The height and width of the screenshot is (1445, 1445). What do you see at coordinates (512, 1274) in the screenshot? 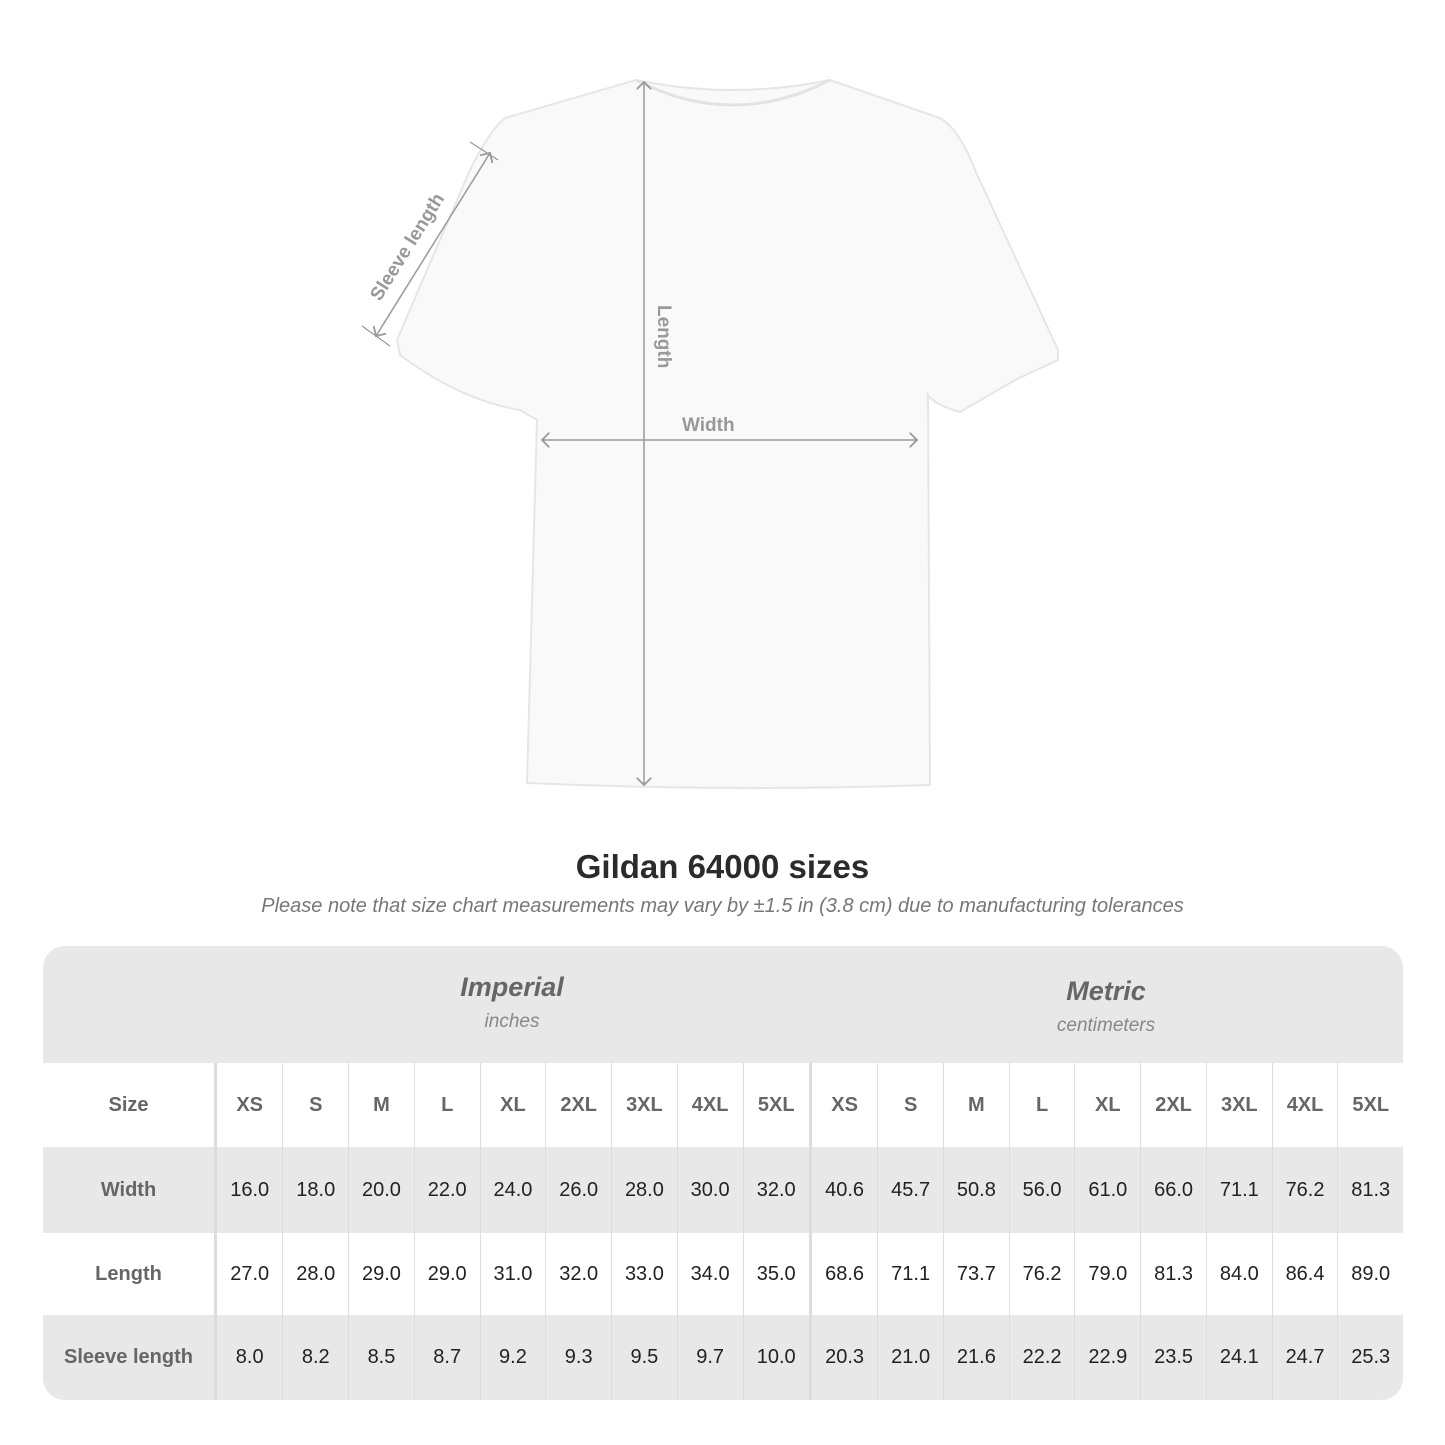
I see `imperial-cell: 31.0` at bounding box center [512, 1274].